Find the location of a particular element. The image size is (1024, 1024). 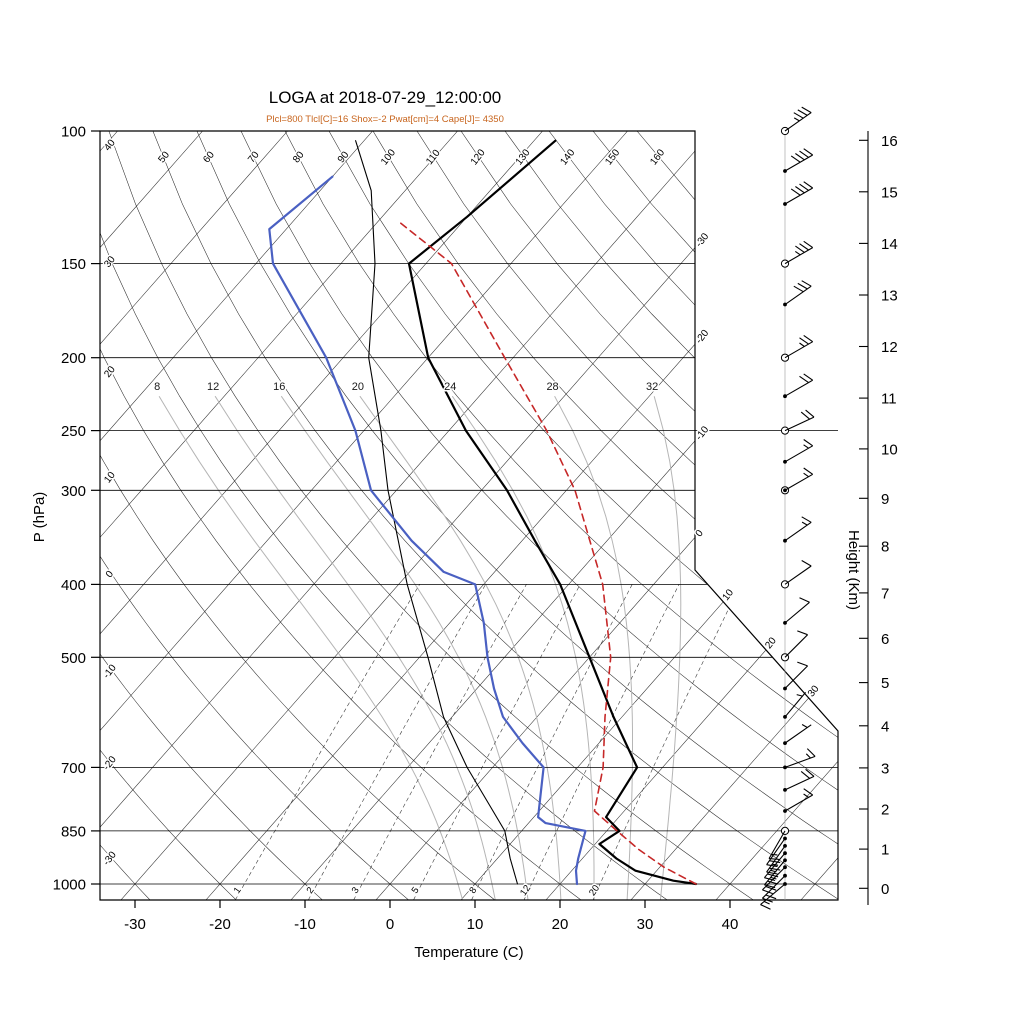

svg-text: 13 is located at coordinates (889, 295).